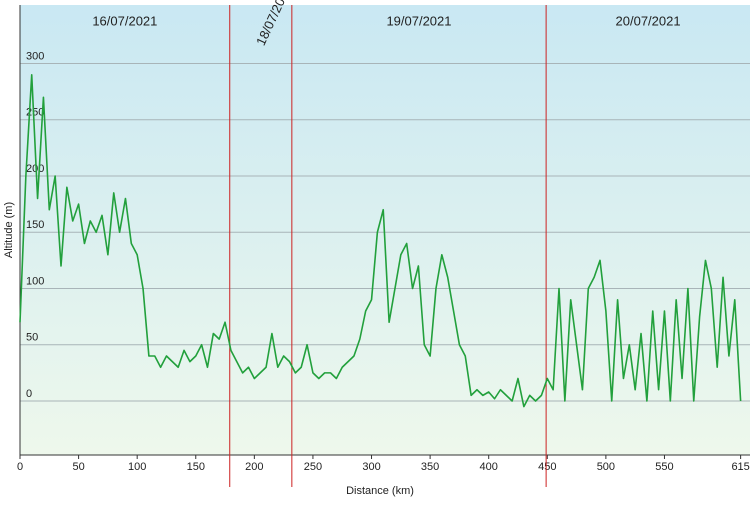 This screenshot has height=507, width=755. I want to click on y-axis-label: Altitude (m), so click(9, 230).